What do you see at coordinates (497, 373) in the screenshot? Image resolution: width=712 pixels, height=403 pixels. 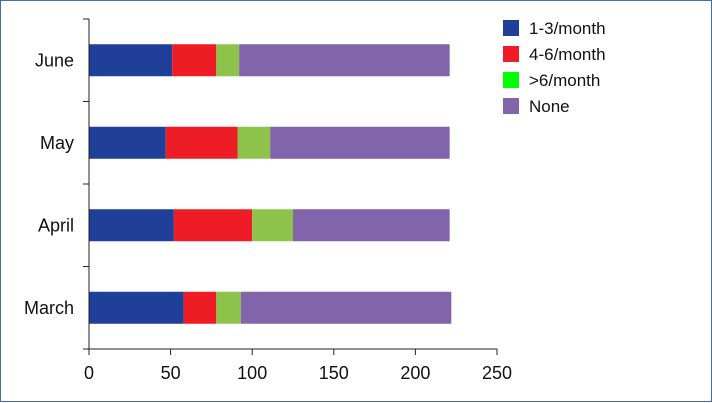 I see `x-tick-label: 250` at bounding box center [497, 373].